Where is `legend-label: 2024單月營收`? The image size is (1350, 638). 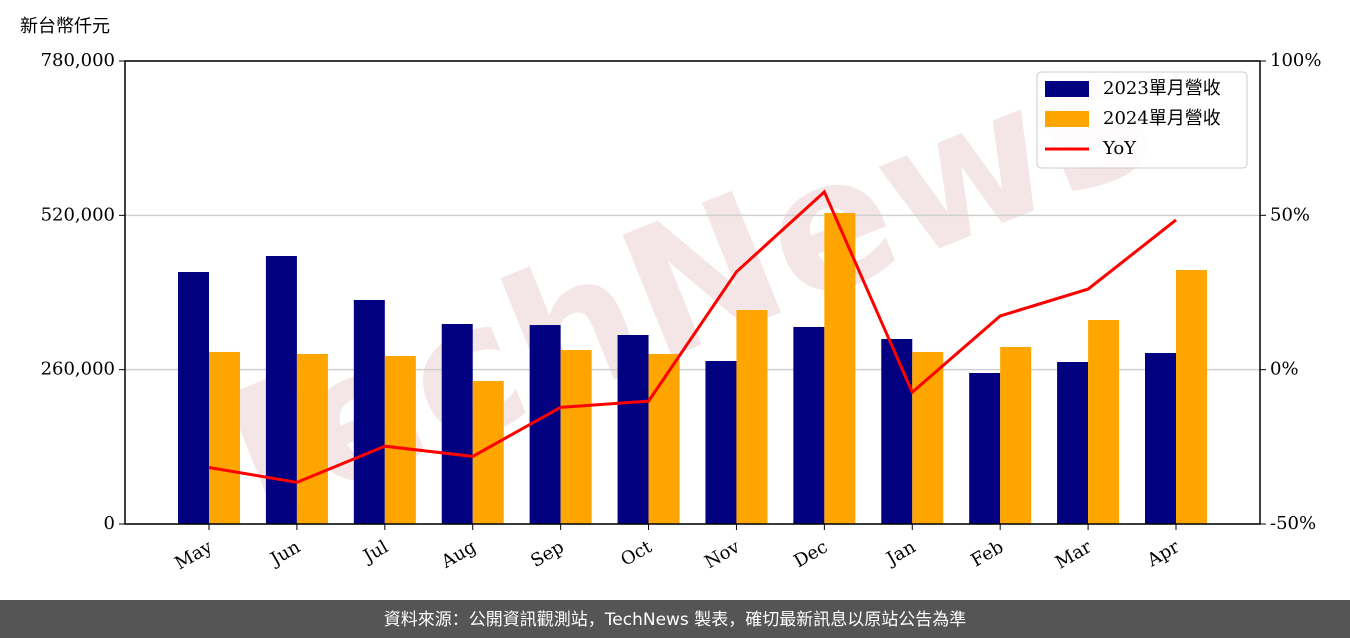 legend-label: 2024單月營收 is located at coordinates (1162, 118).